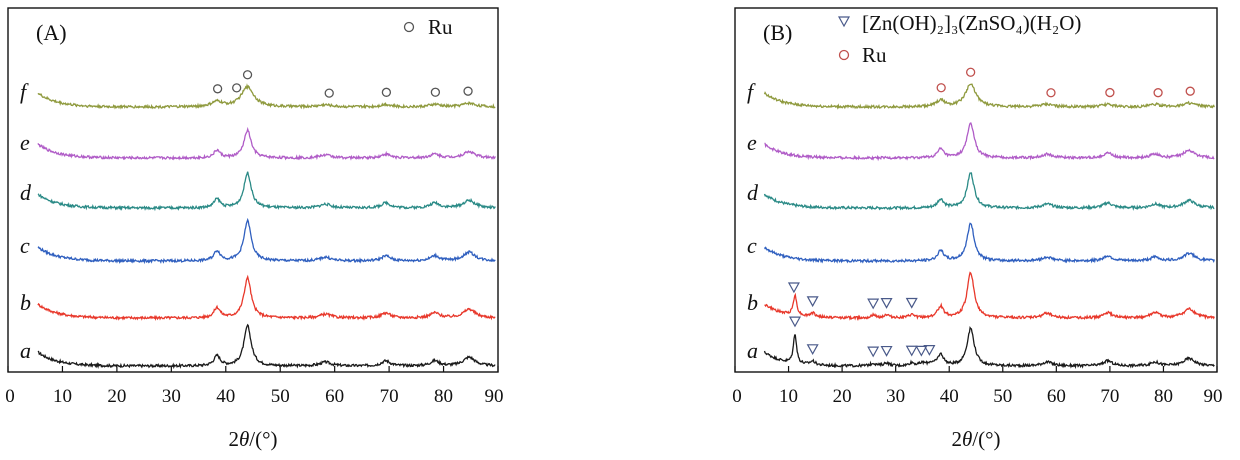 The width and height of the screenshot is (1240, 460). What do you see at coordinates (777, 32) in the screenshot?
I see `panel-label: (B)` at bounding box center [777, 32].